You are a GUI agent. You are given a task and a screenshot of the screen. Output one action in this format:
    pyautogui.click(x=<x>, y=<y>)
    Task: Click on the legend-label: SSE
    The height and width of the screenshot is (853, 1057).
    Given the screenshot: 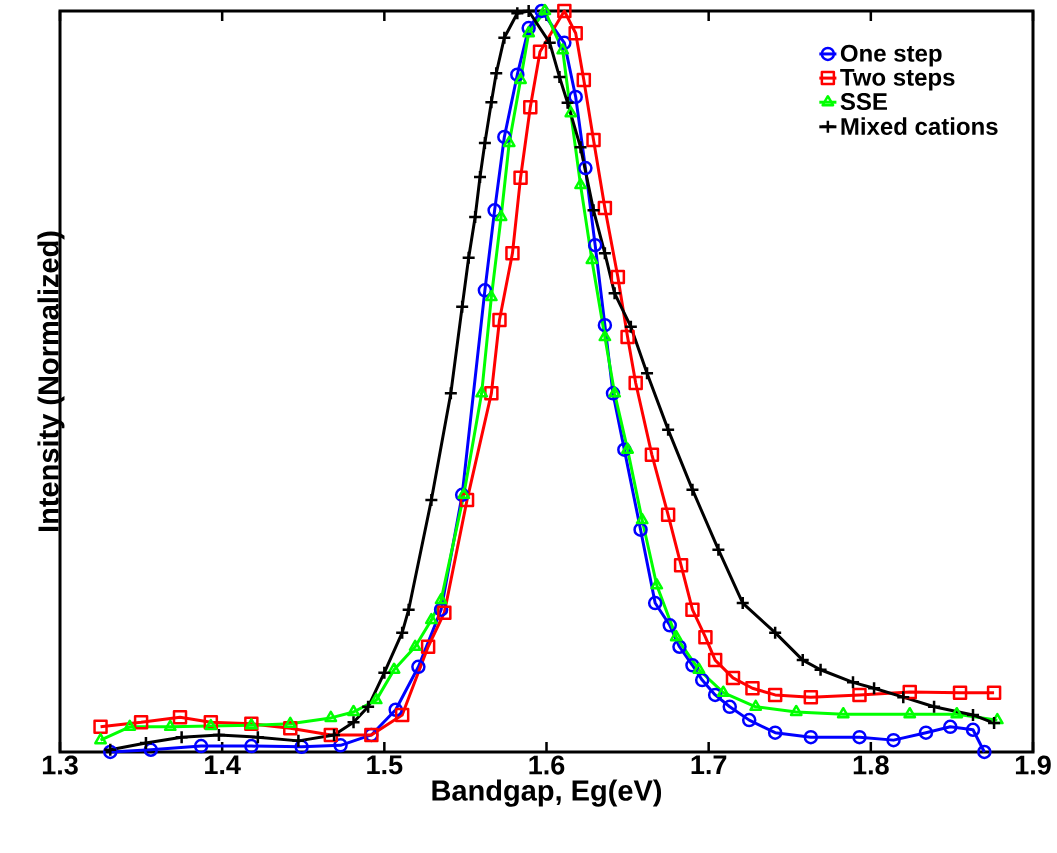 What is the action you would take?
    pyautogui.click(x=863, y=102)
    